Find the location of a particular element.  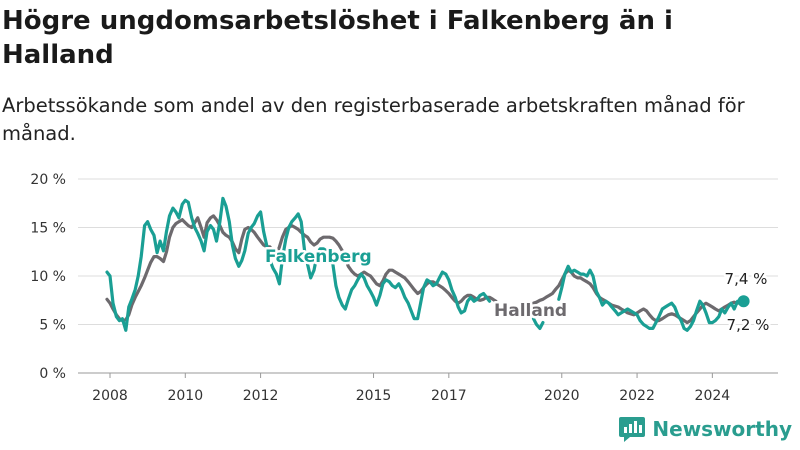

x-tick-label: 2010 is located at coordinates (185, 394).